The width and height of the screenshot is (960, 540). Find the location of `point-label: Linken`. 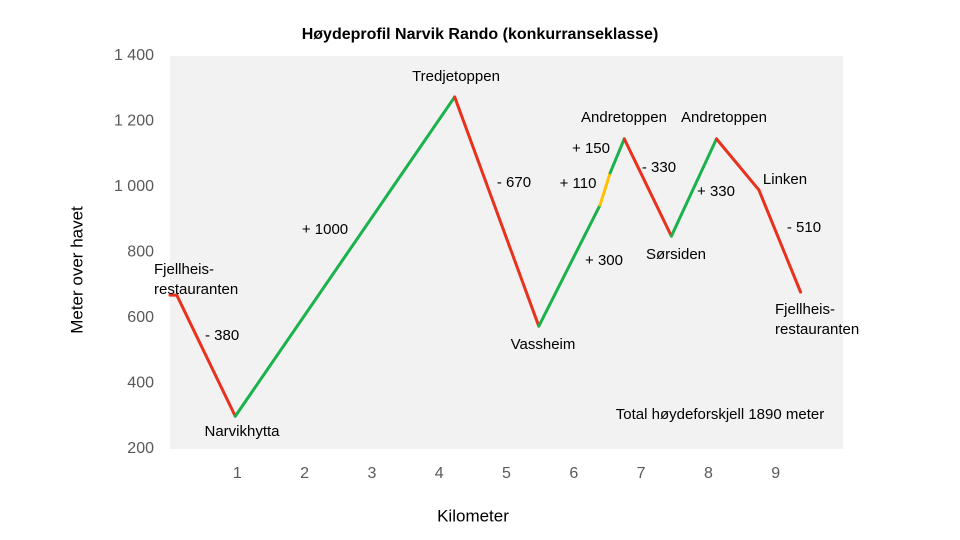

point-label: Linken is located at coordinates (785, 179).